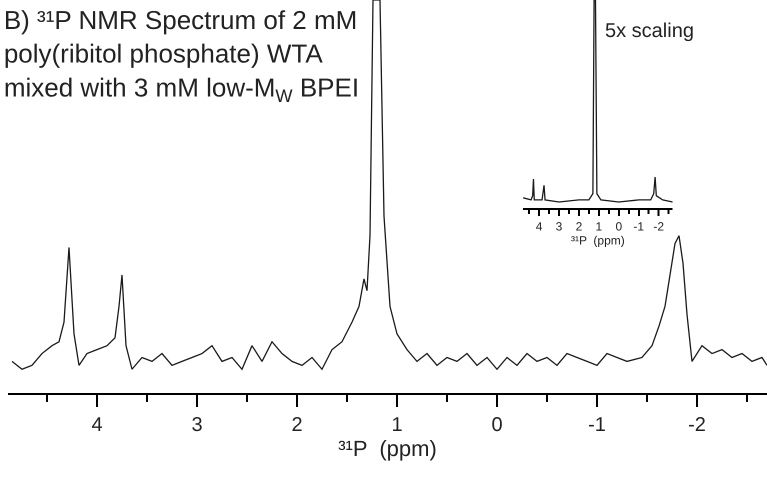 The width and height of the screenshot is (767, 482). I want to click on annotation: 5x scaling, so click(649, 31).